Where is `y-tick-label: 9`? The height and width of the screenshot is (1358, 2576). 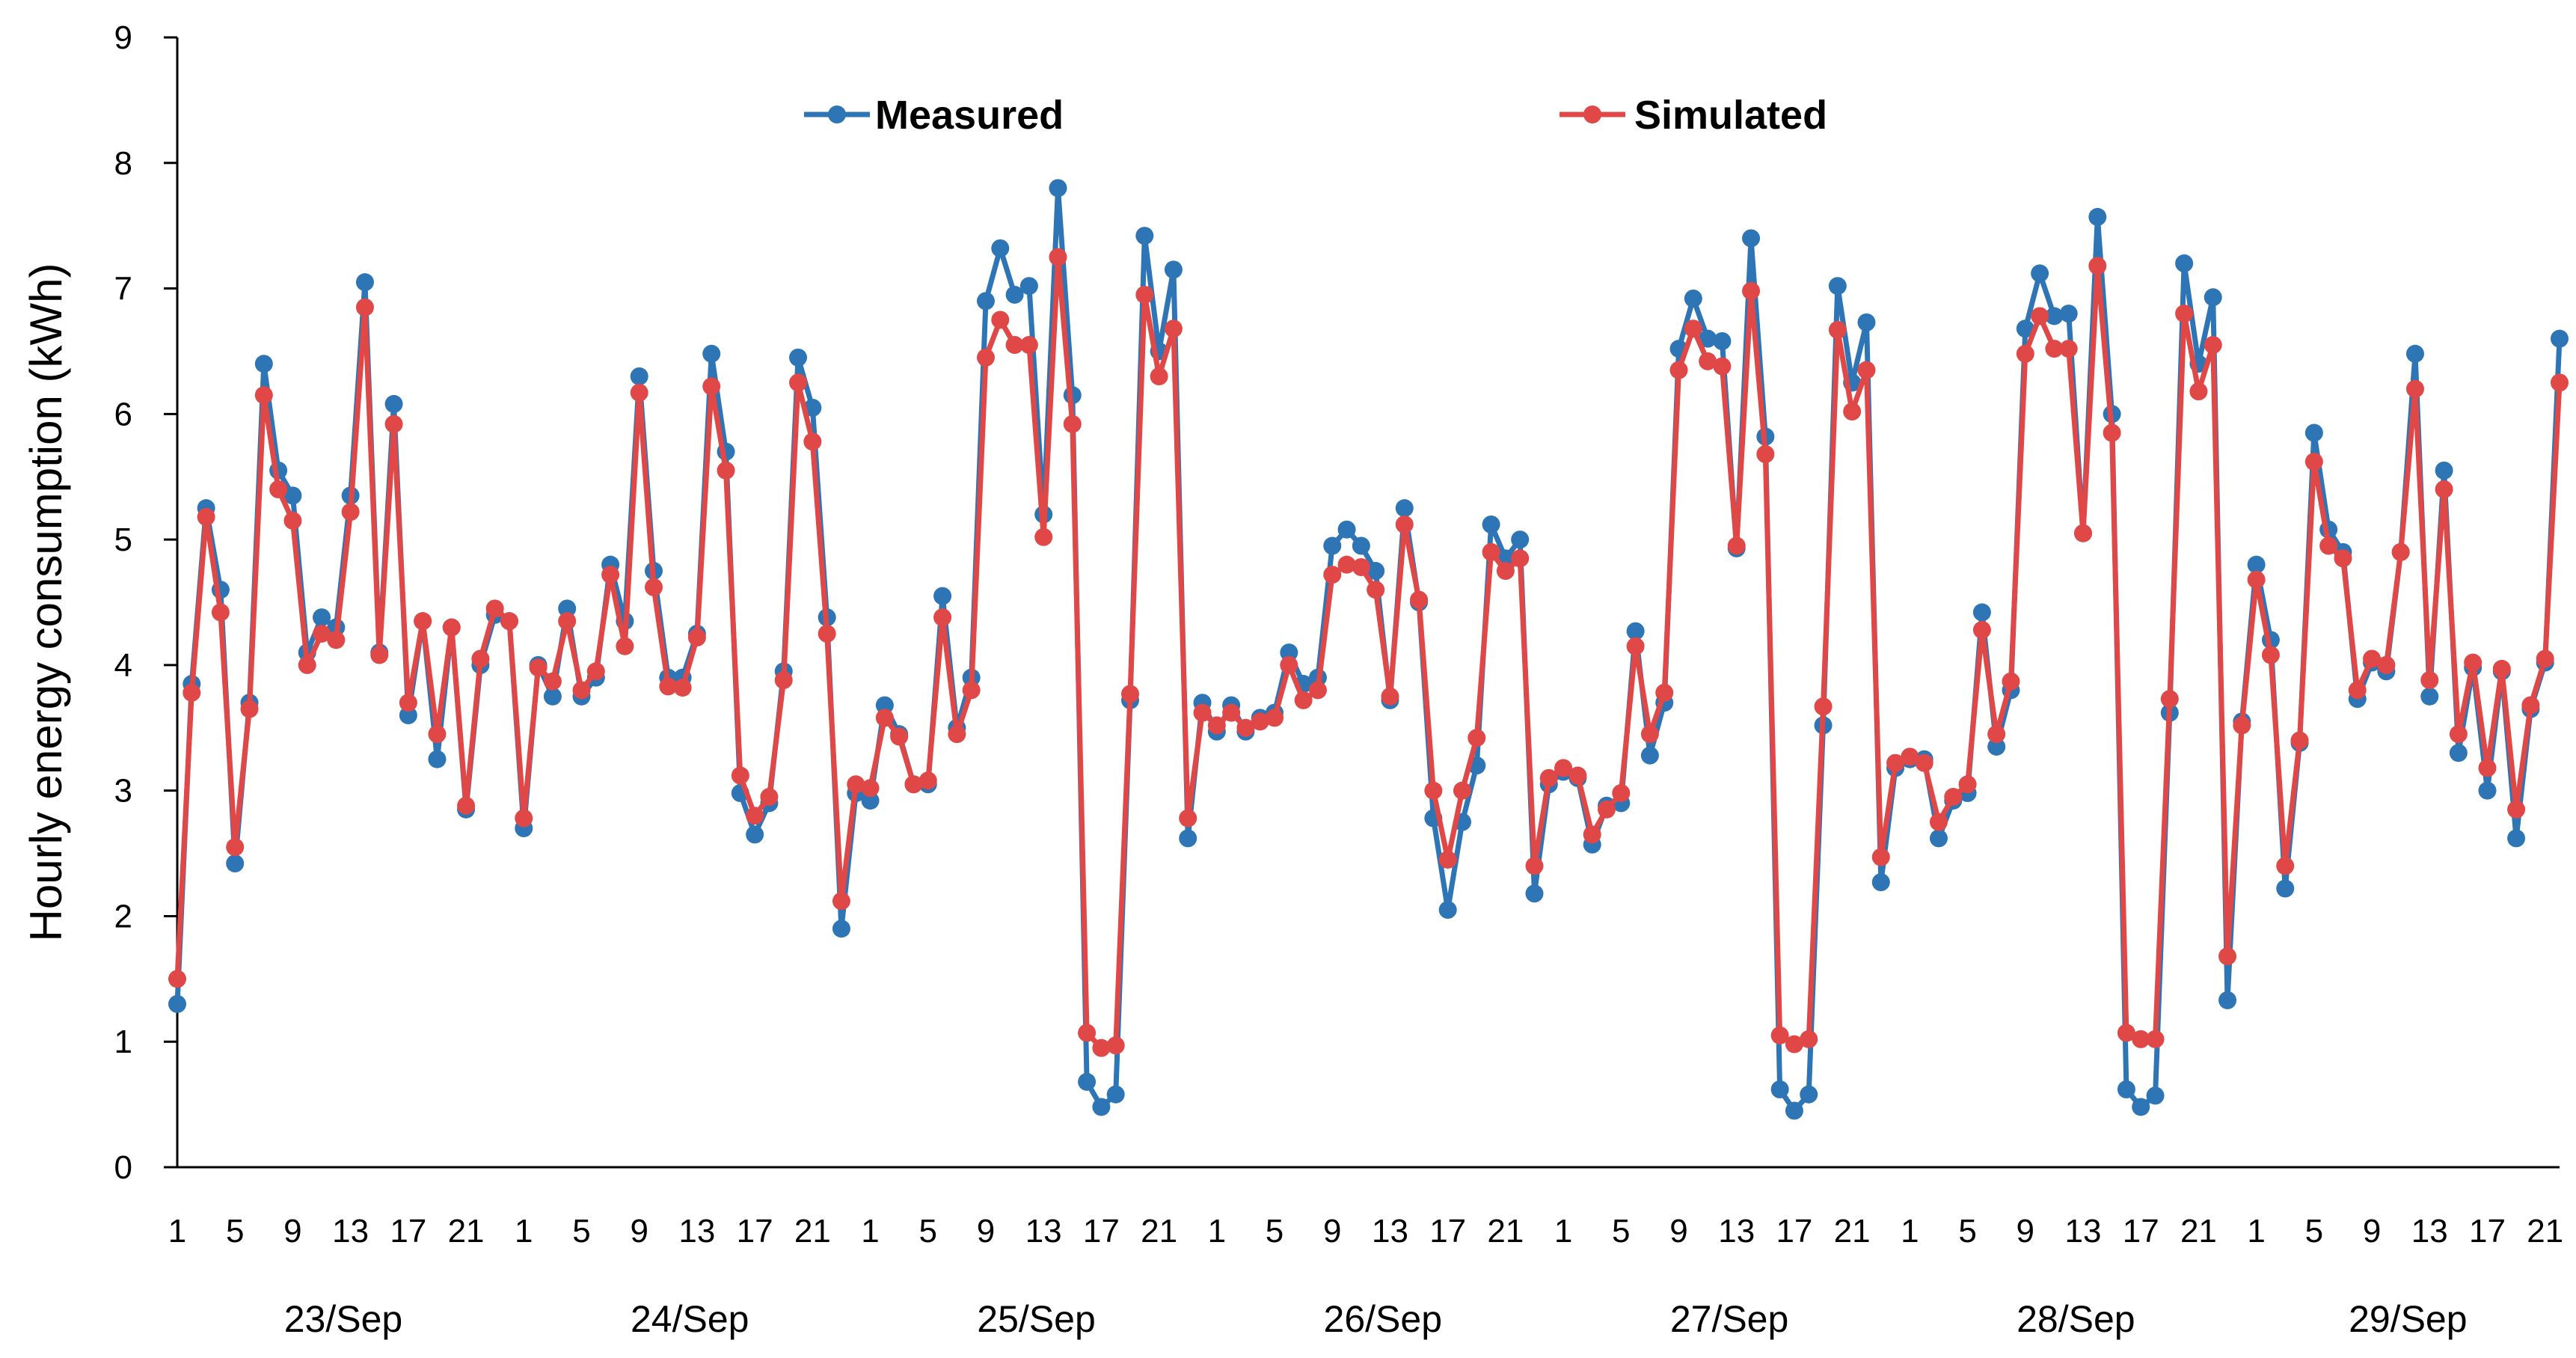 y-tick-label: 9 is located at coordinates (123, 37).